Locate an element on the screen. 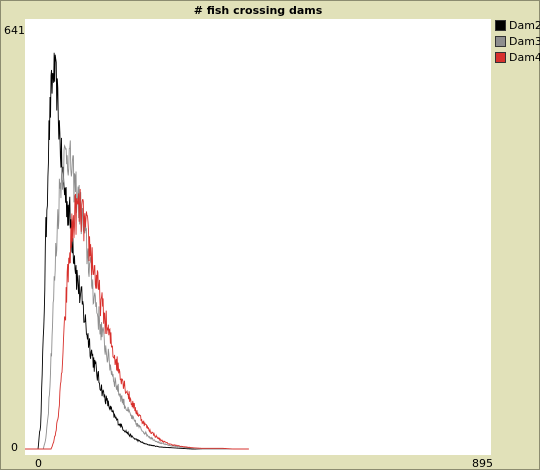 The height and width of the screenshot is (470, 540). legend-label: Dam2 is located at coordinates (524, 25).